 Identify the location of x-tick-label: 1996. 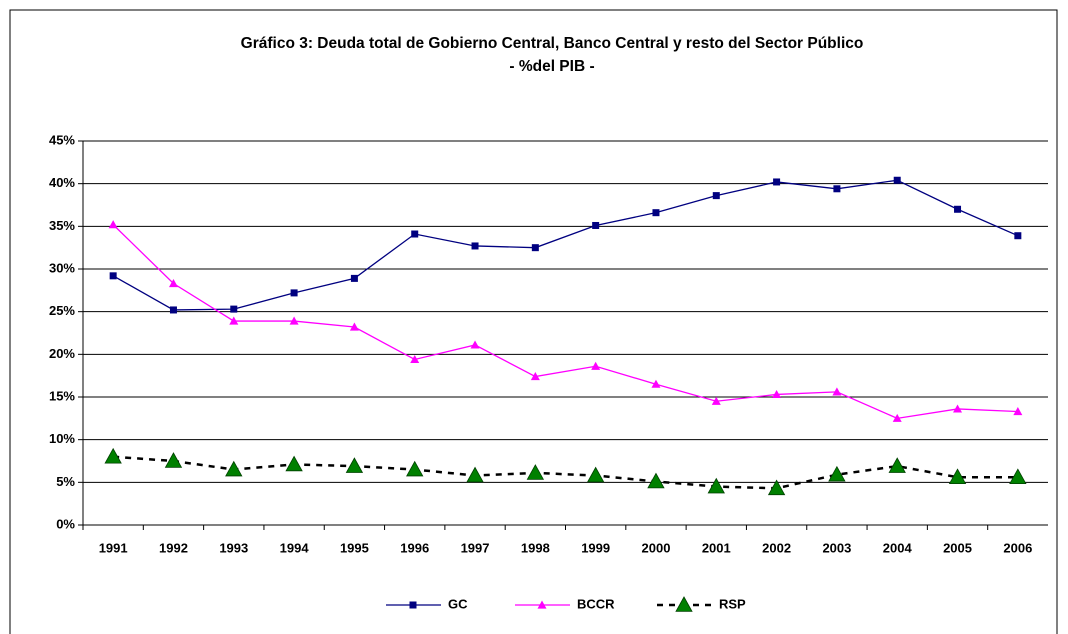
(414, 547).